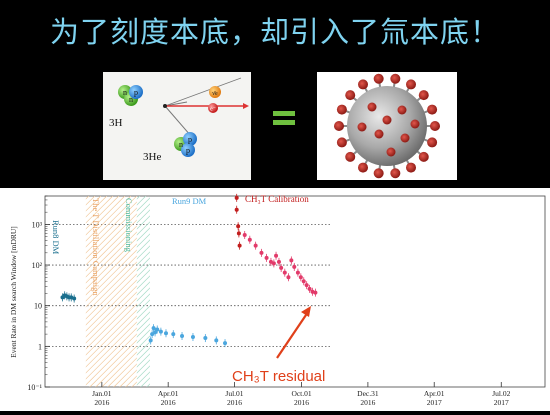 The width and height of the screenshot is (550, 415). I want to click on period-label-calibration: CH₃T Calibration, so click(277, 199).